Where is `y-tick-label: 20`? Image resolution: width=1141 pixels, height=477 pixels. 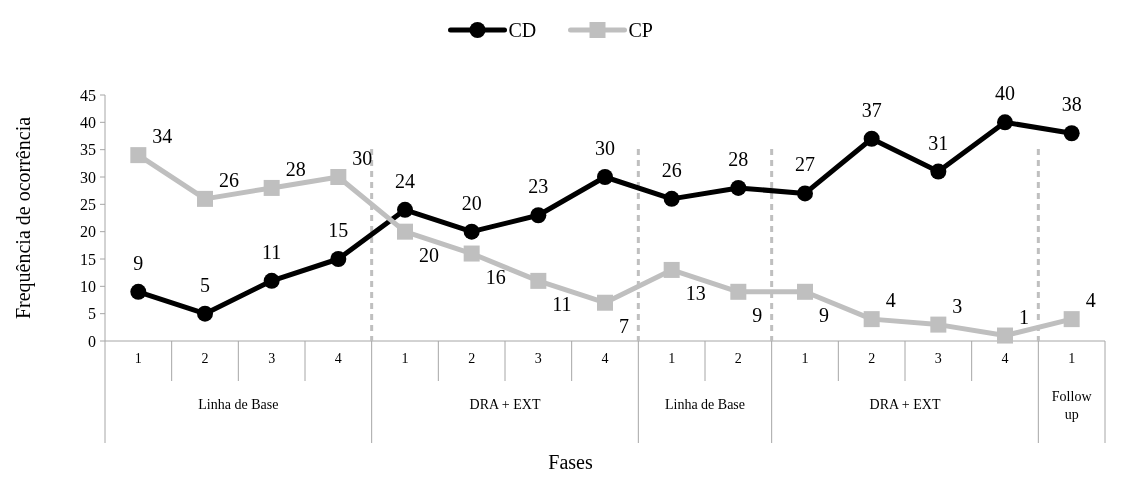
y-tick-label: 20 is located at coordinates (88, 232).